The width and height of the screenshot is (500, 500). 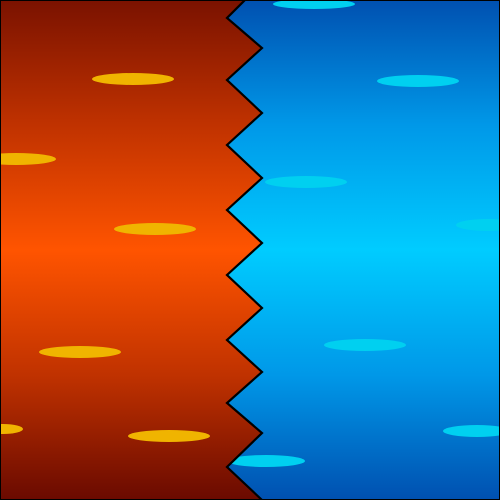 I want to click on zigzag-divider, so click(x=244, y=250).